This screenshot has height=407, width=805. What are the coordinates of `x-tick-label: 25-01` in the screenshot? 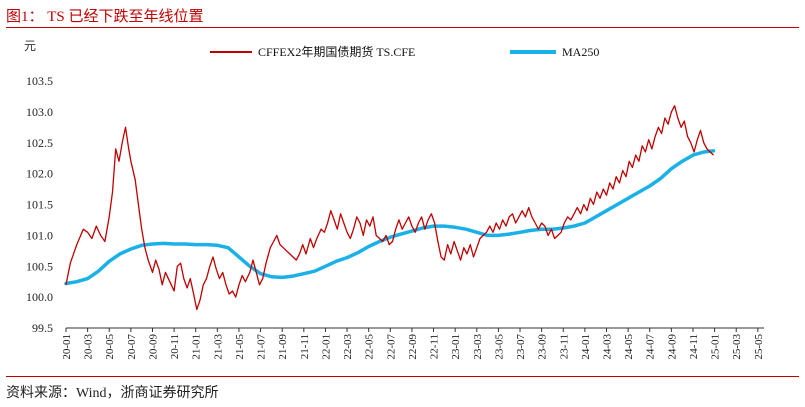 It's located at (716, 347).